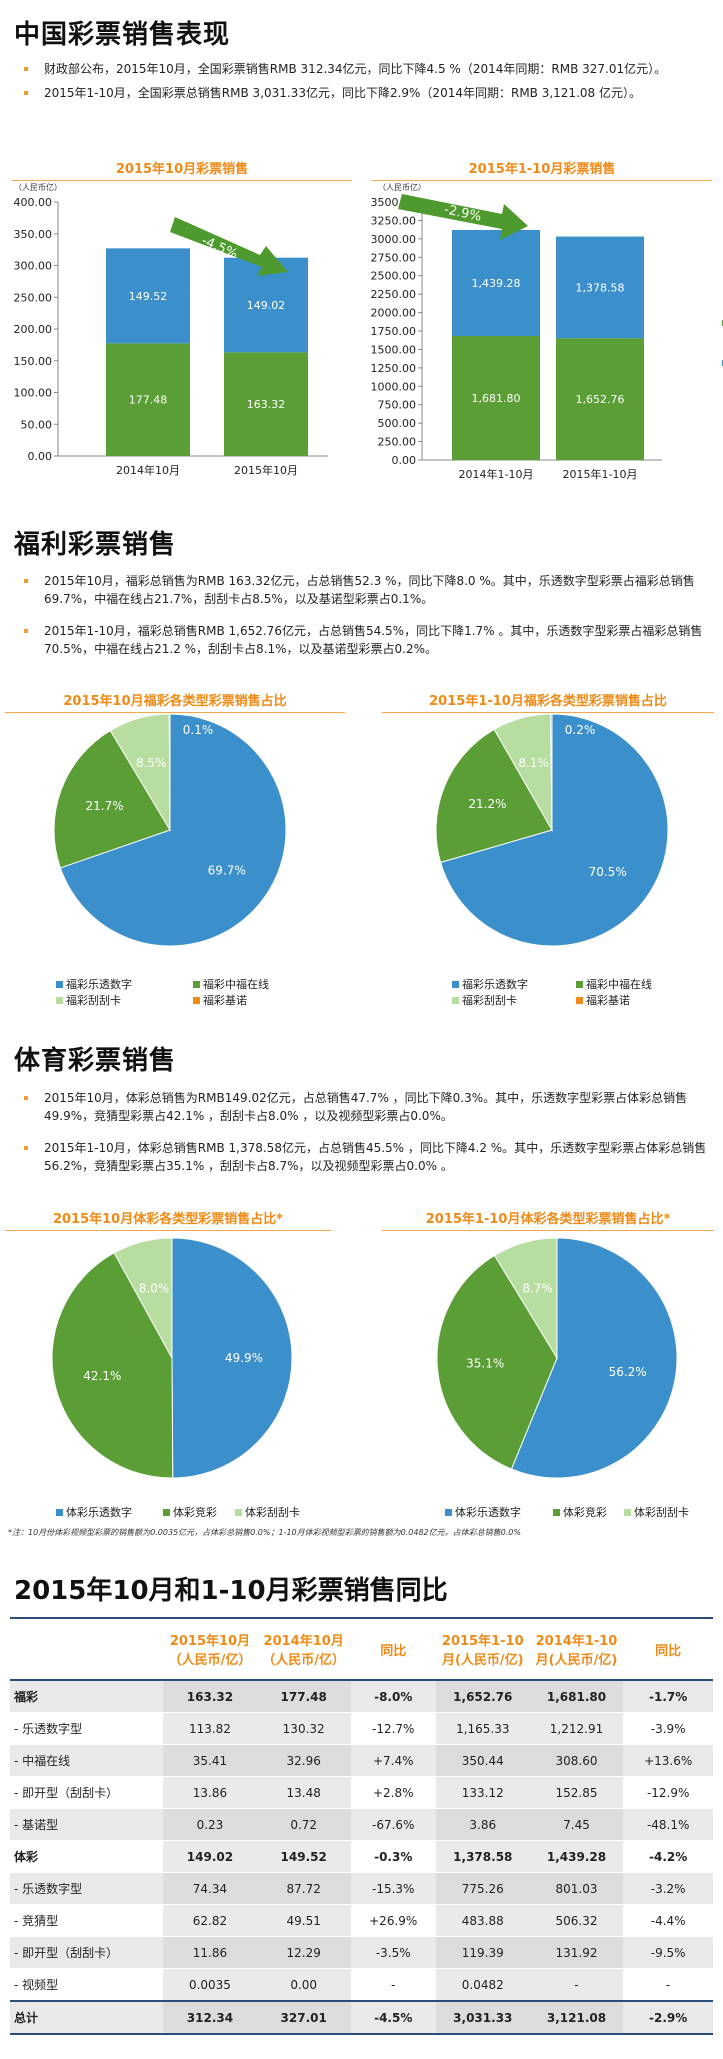  I want to click on table-cell: 163.32, so click(210, 1696).